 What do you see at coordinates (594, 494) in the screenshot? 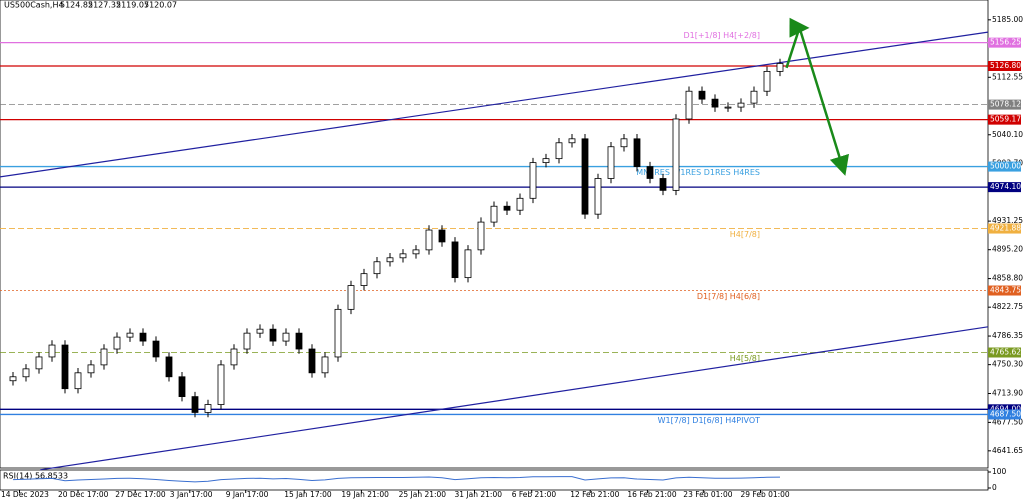
I see `x-tick-label: 12 Feb 21:00` at bounding box center [594, 494].